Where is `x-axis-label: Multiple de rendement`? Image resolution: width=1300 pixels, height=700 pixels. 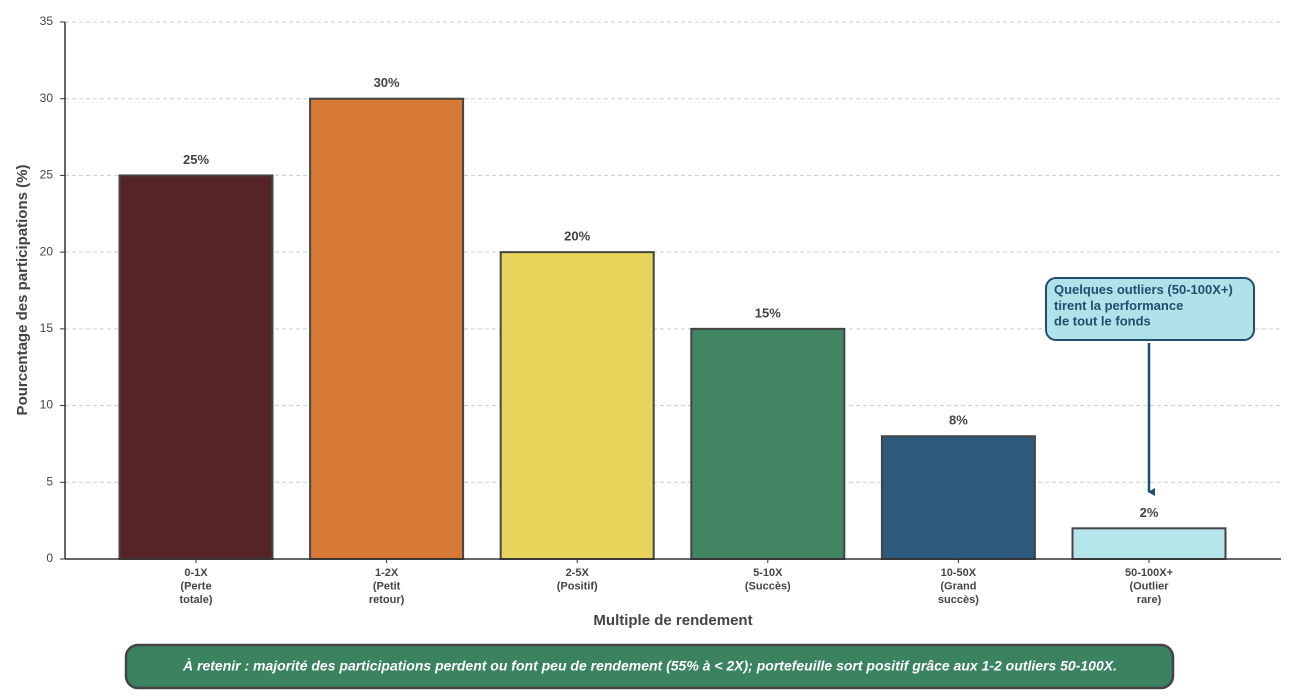
x-axis-label: Multiple de rendement is located at coordinates (672, 620).